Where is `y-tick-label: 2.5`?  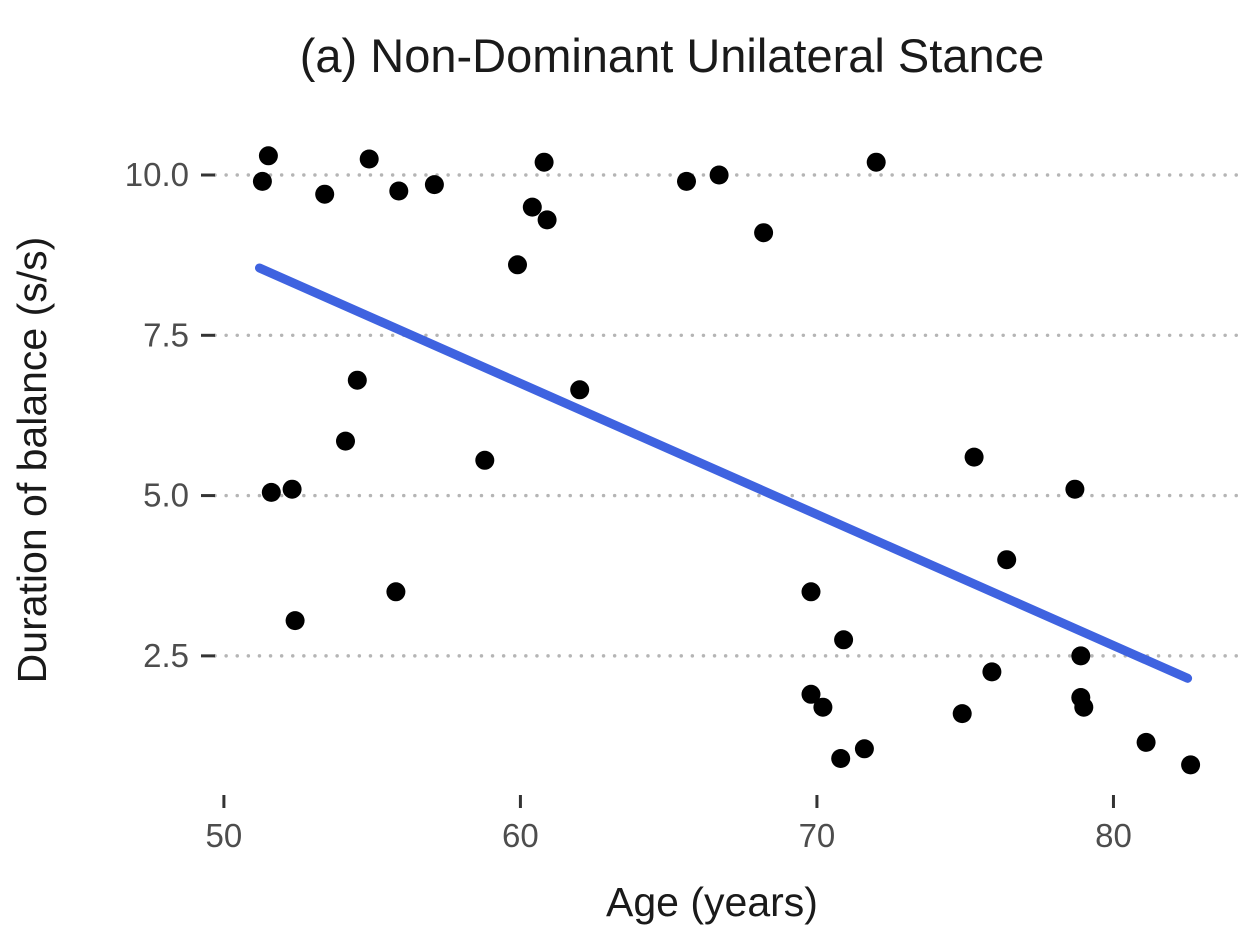
y-tick-label: 2.5 is located at coordinates (166, 655).